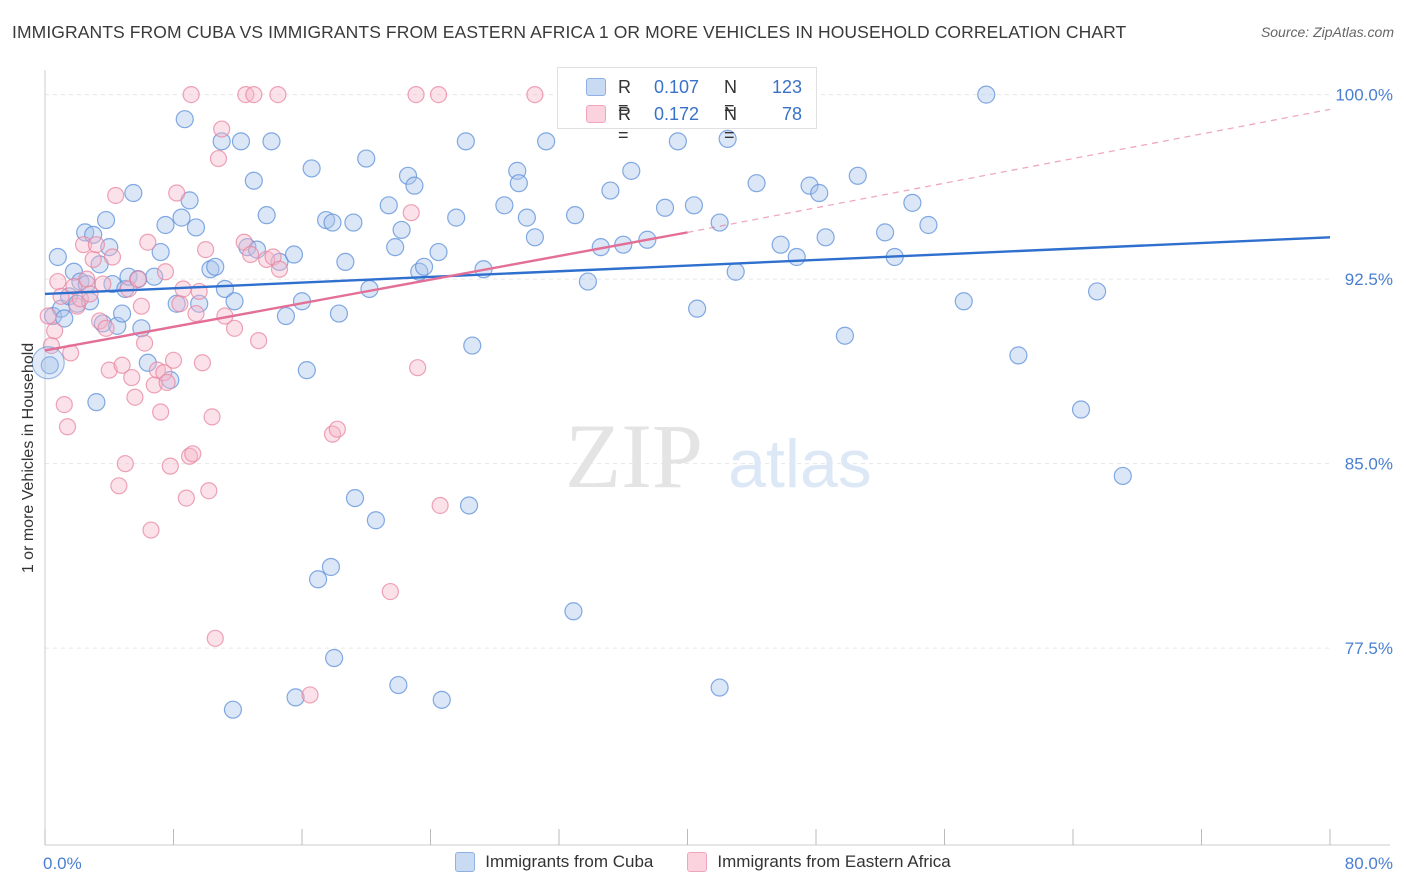 The image size is (1406, 892). I want to click on legend-swatch-eastern-africa, so click(697, 862).